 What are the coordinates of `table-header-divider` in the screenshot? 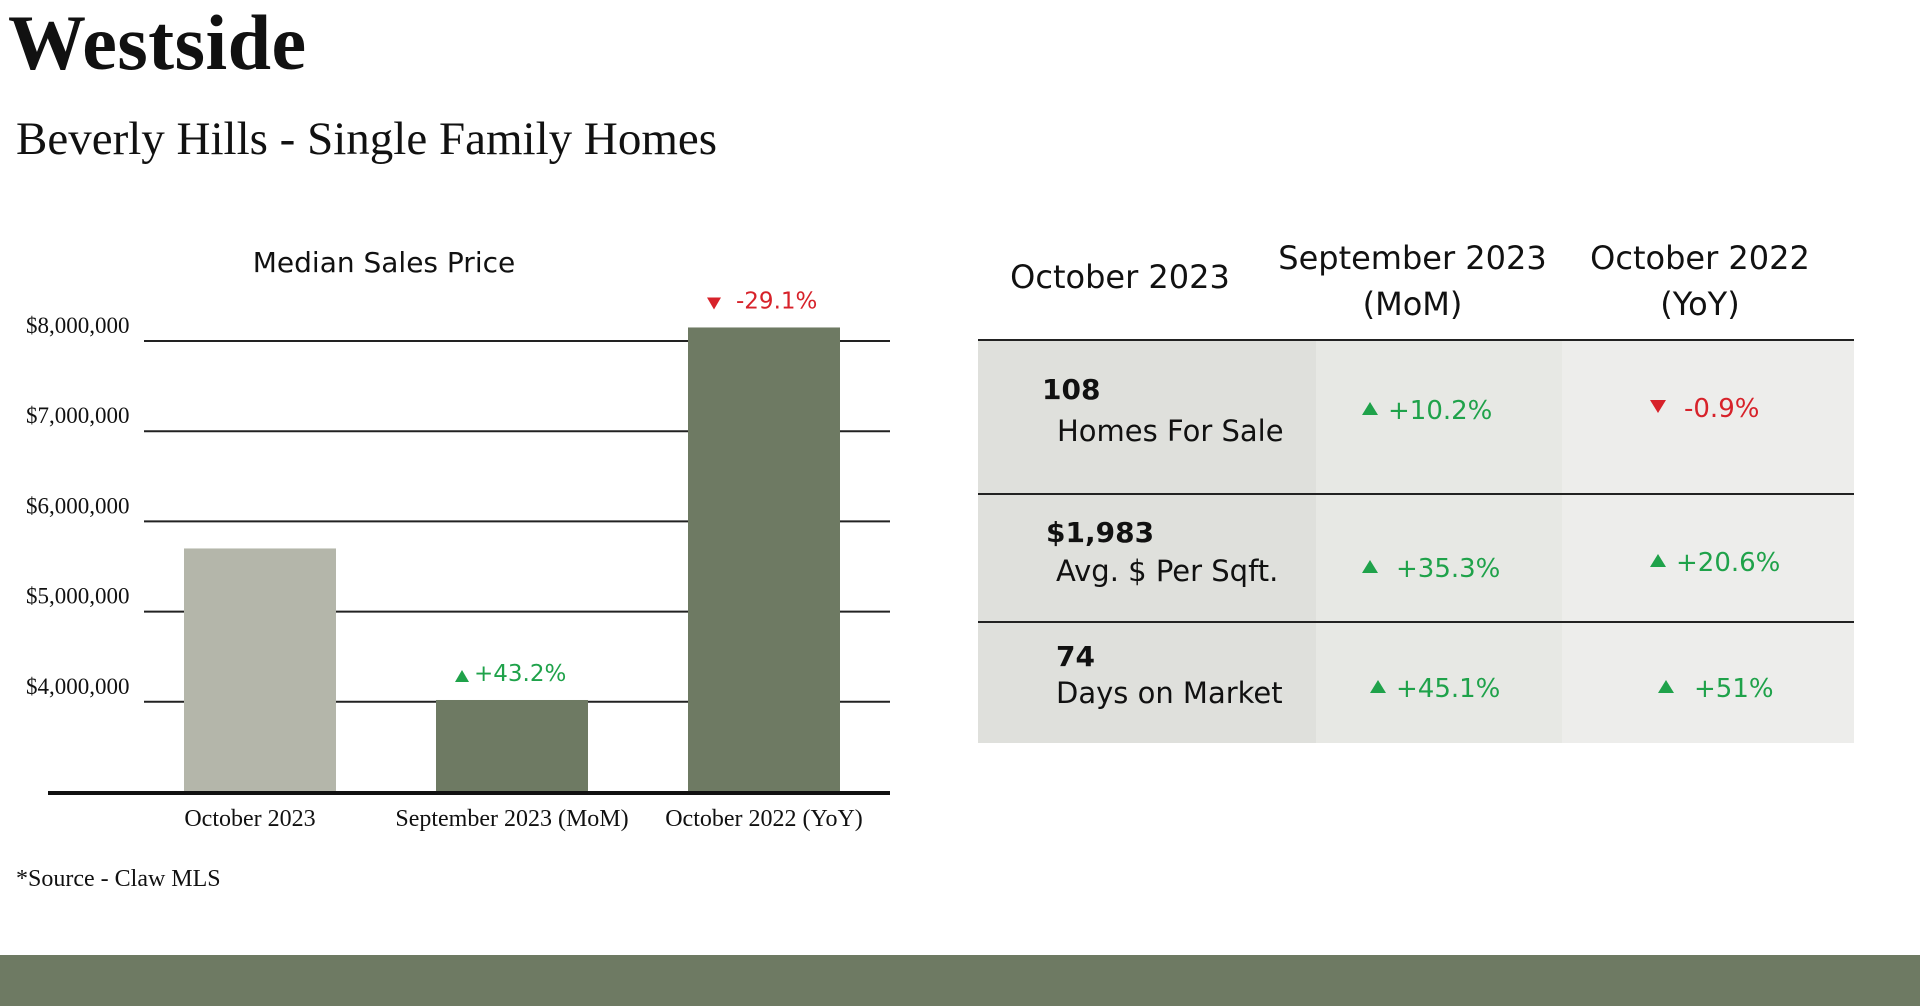 It's located at (1416, 340).